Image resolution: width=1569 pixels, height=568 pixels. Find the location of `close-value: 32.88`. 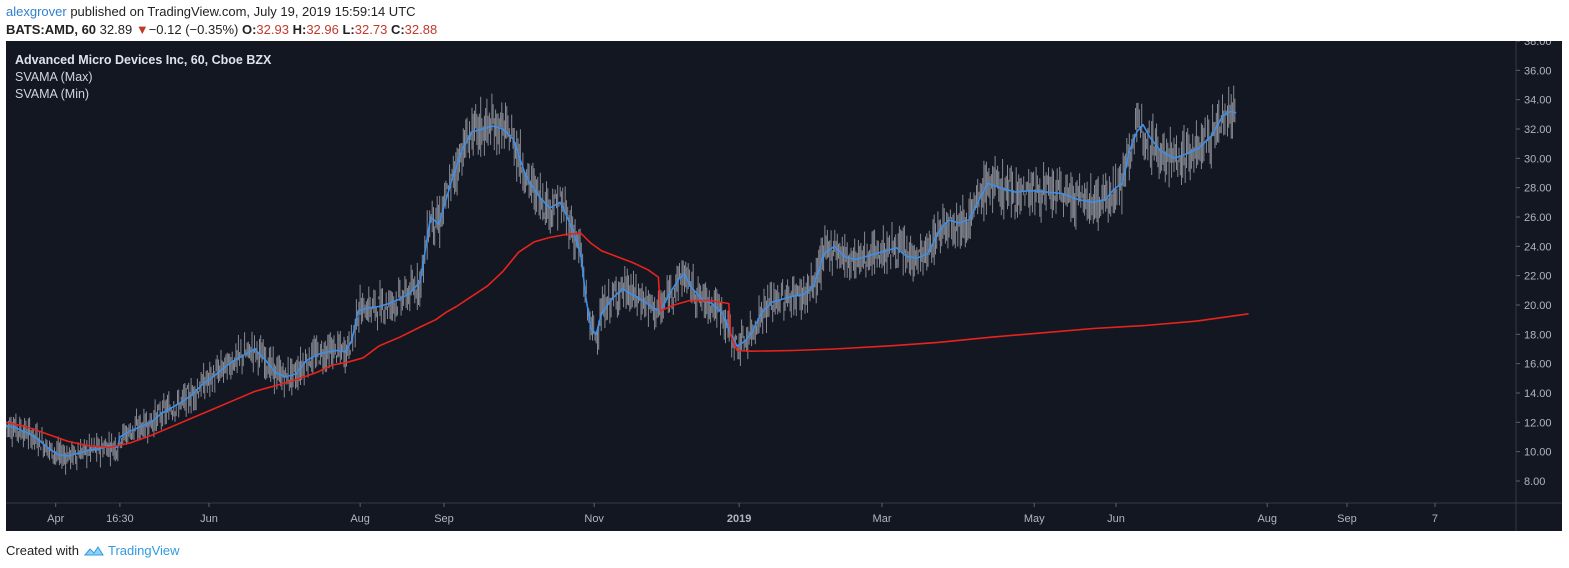

close-value: 32.88 is located at coordinates (421, 29).